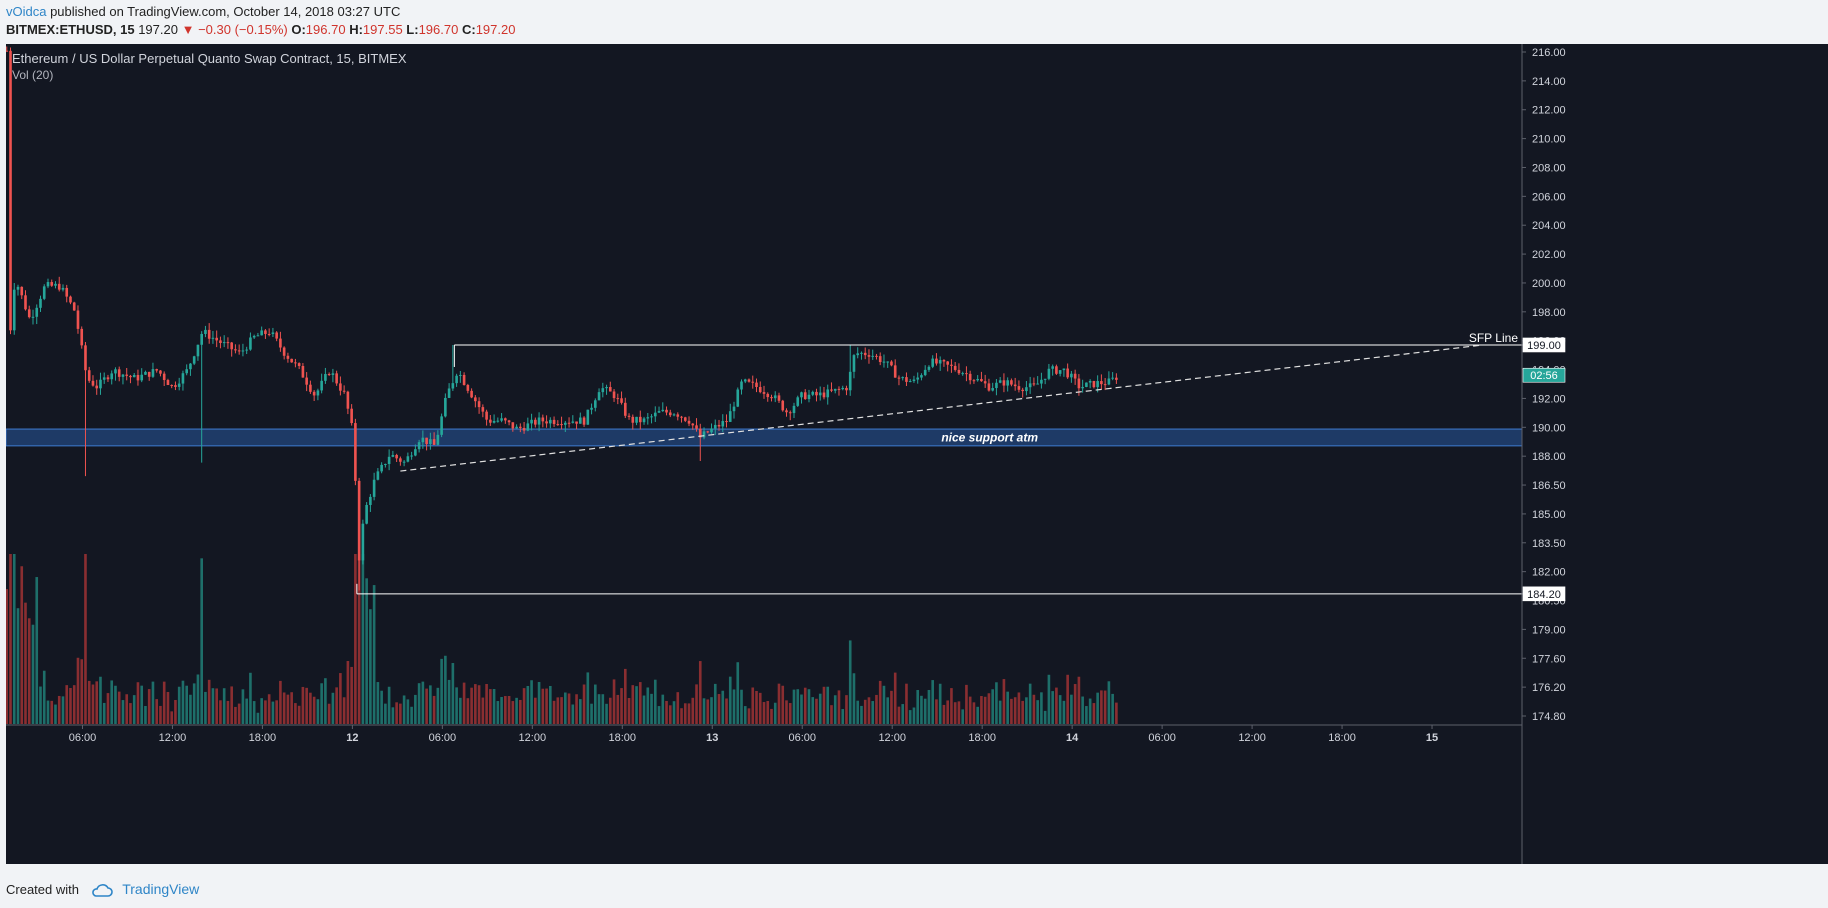 This screenshot has height=908, width=1828. What do you see at coordinates (1544, 345) in the screenshot?
I see `price-label-top-badge` at bounding box center [1544, 345].